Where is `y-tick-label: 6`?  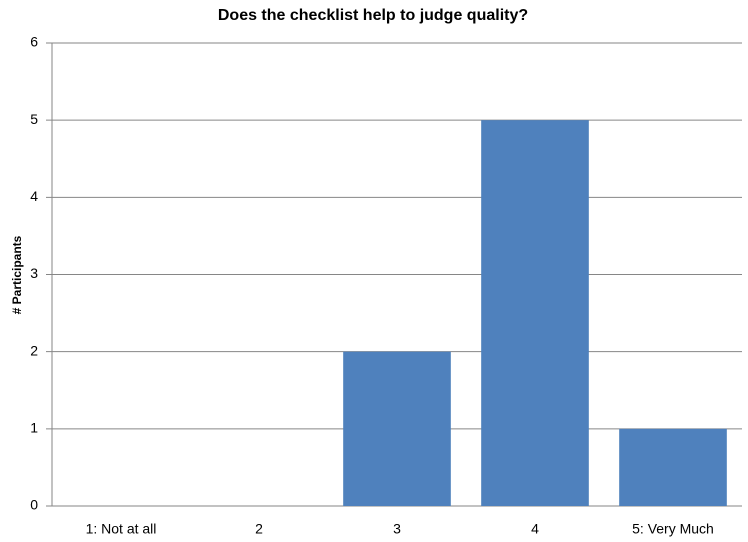 y-tick-label: 6 is located at coordinates (34, 42).